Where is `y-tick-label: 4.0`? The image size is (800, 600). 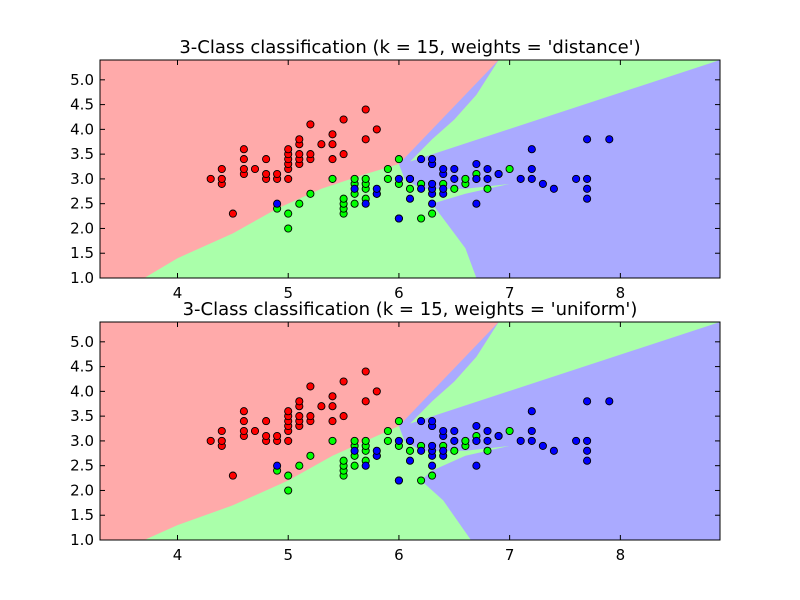
y-tick-label: 4.0 is located at coordinates (82, 129).